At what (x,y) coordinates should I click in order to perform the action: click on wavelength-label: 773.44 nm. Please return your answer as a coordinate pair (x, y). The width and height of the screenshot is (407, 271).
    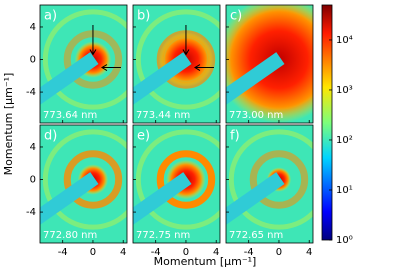
    Looking at the image, I should click on (163, 115).